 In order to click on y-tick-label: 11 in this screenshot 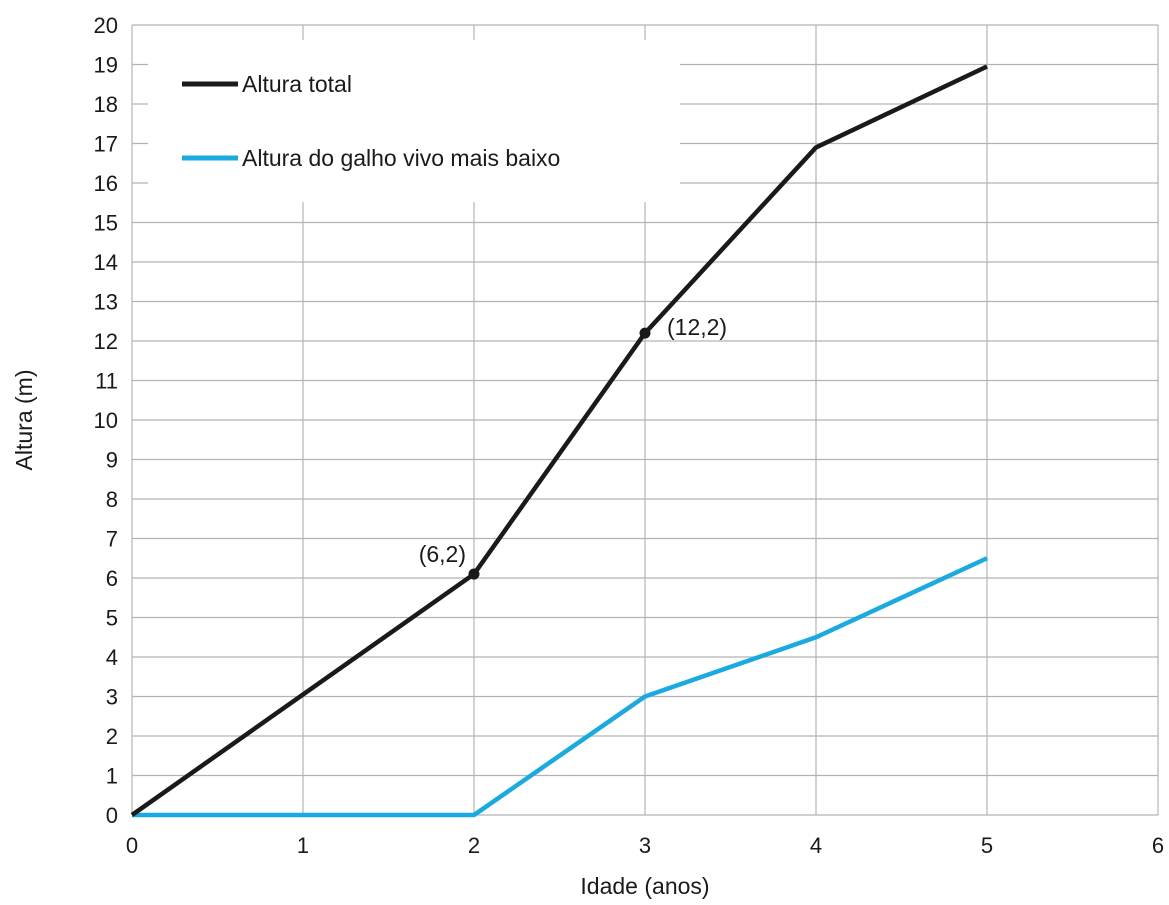, I will do `click(106, 381)`.